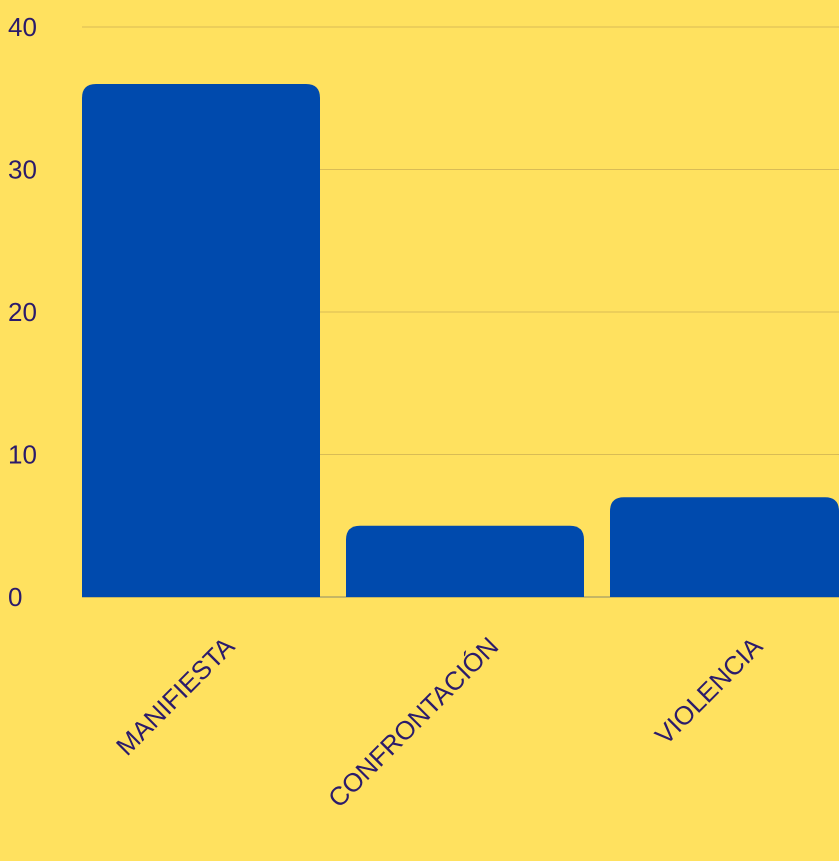  I want to click on x-category-label: VIOLENCIA, so click(709, 691).